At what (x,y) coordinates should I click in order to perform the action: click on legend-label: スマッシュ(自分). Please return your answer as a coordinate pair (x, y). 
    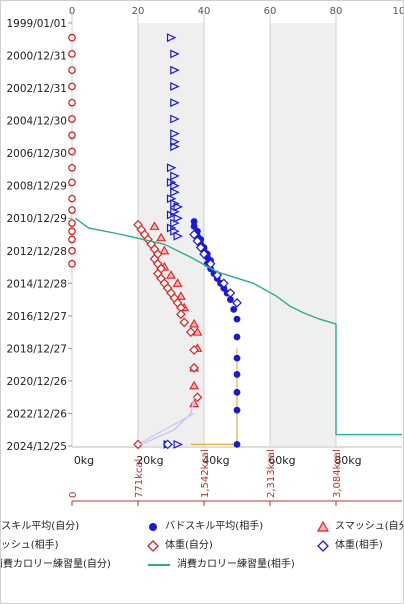
    Looking at the image, I should click on (369, 526).